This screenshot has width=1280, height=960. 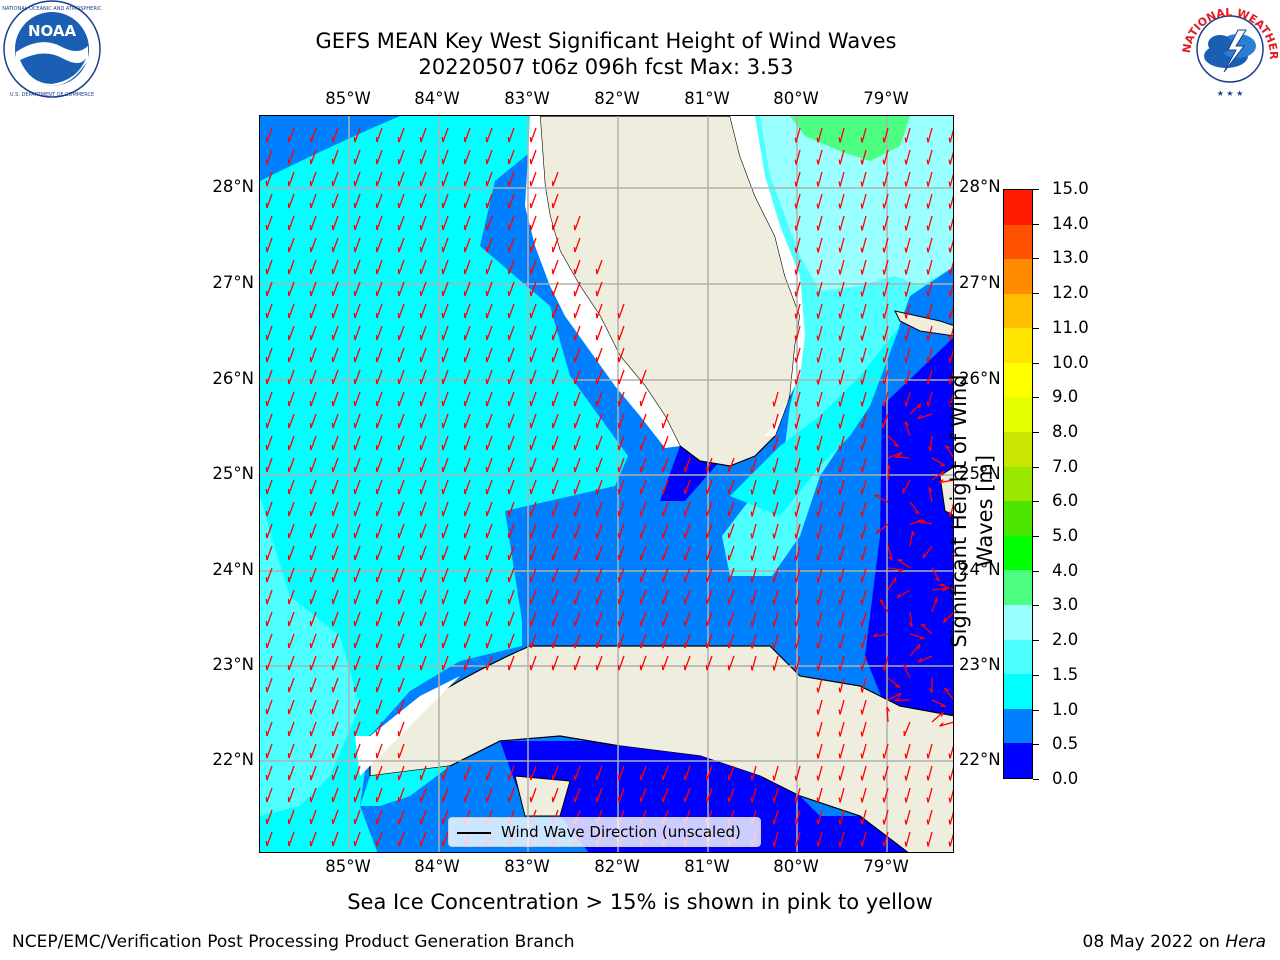 What do you see at coordinates (1036, 294) in the screenshot?
I see `colorbar-tick-mark` at bounding box center [1036, 294].